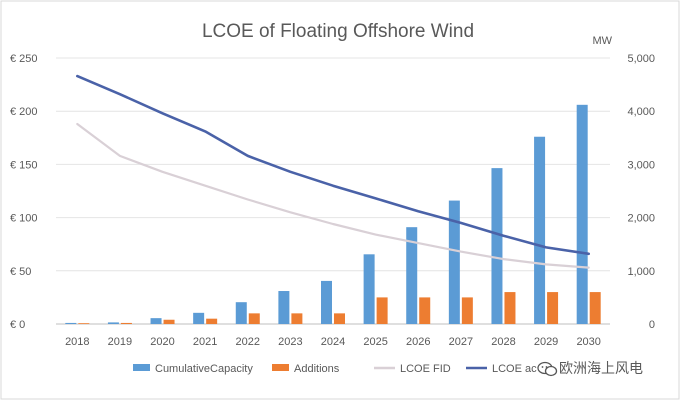 The image size is (680, 400). Describe the element at coordinates (547, 369) in the screenshot. I see `chat-bubble-icon` at that location.